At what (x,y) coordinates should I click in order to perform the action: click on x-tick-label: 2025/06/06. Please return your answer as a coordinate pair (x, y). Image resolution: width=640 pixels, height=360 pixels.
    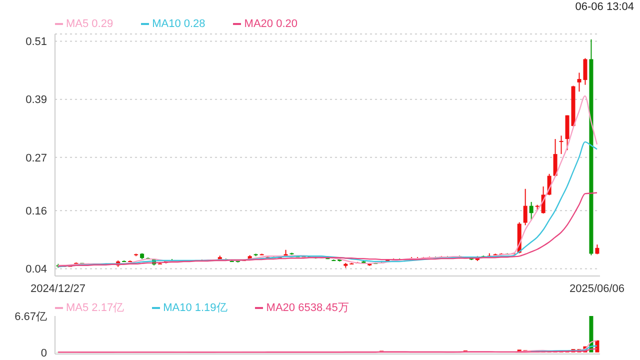
    Looking at the image, I should click on (597, 288).